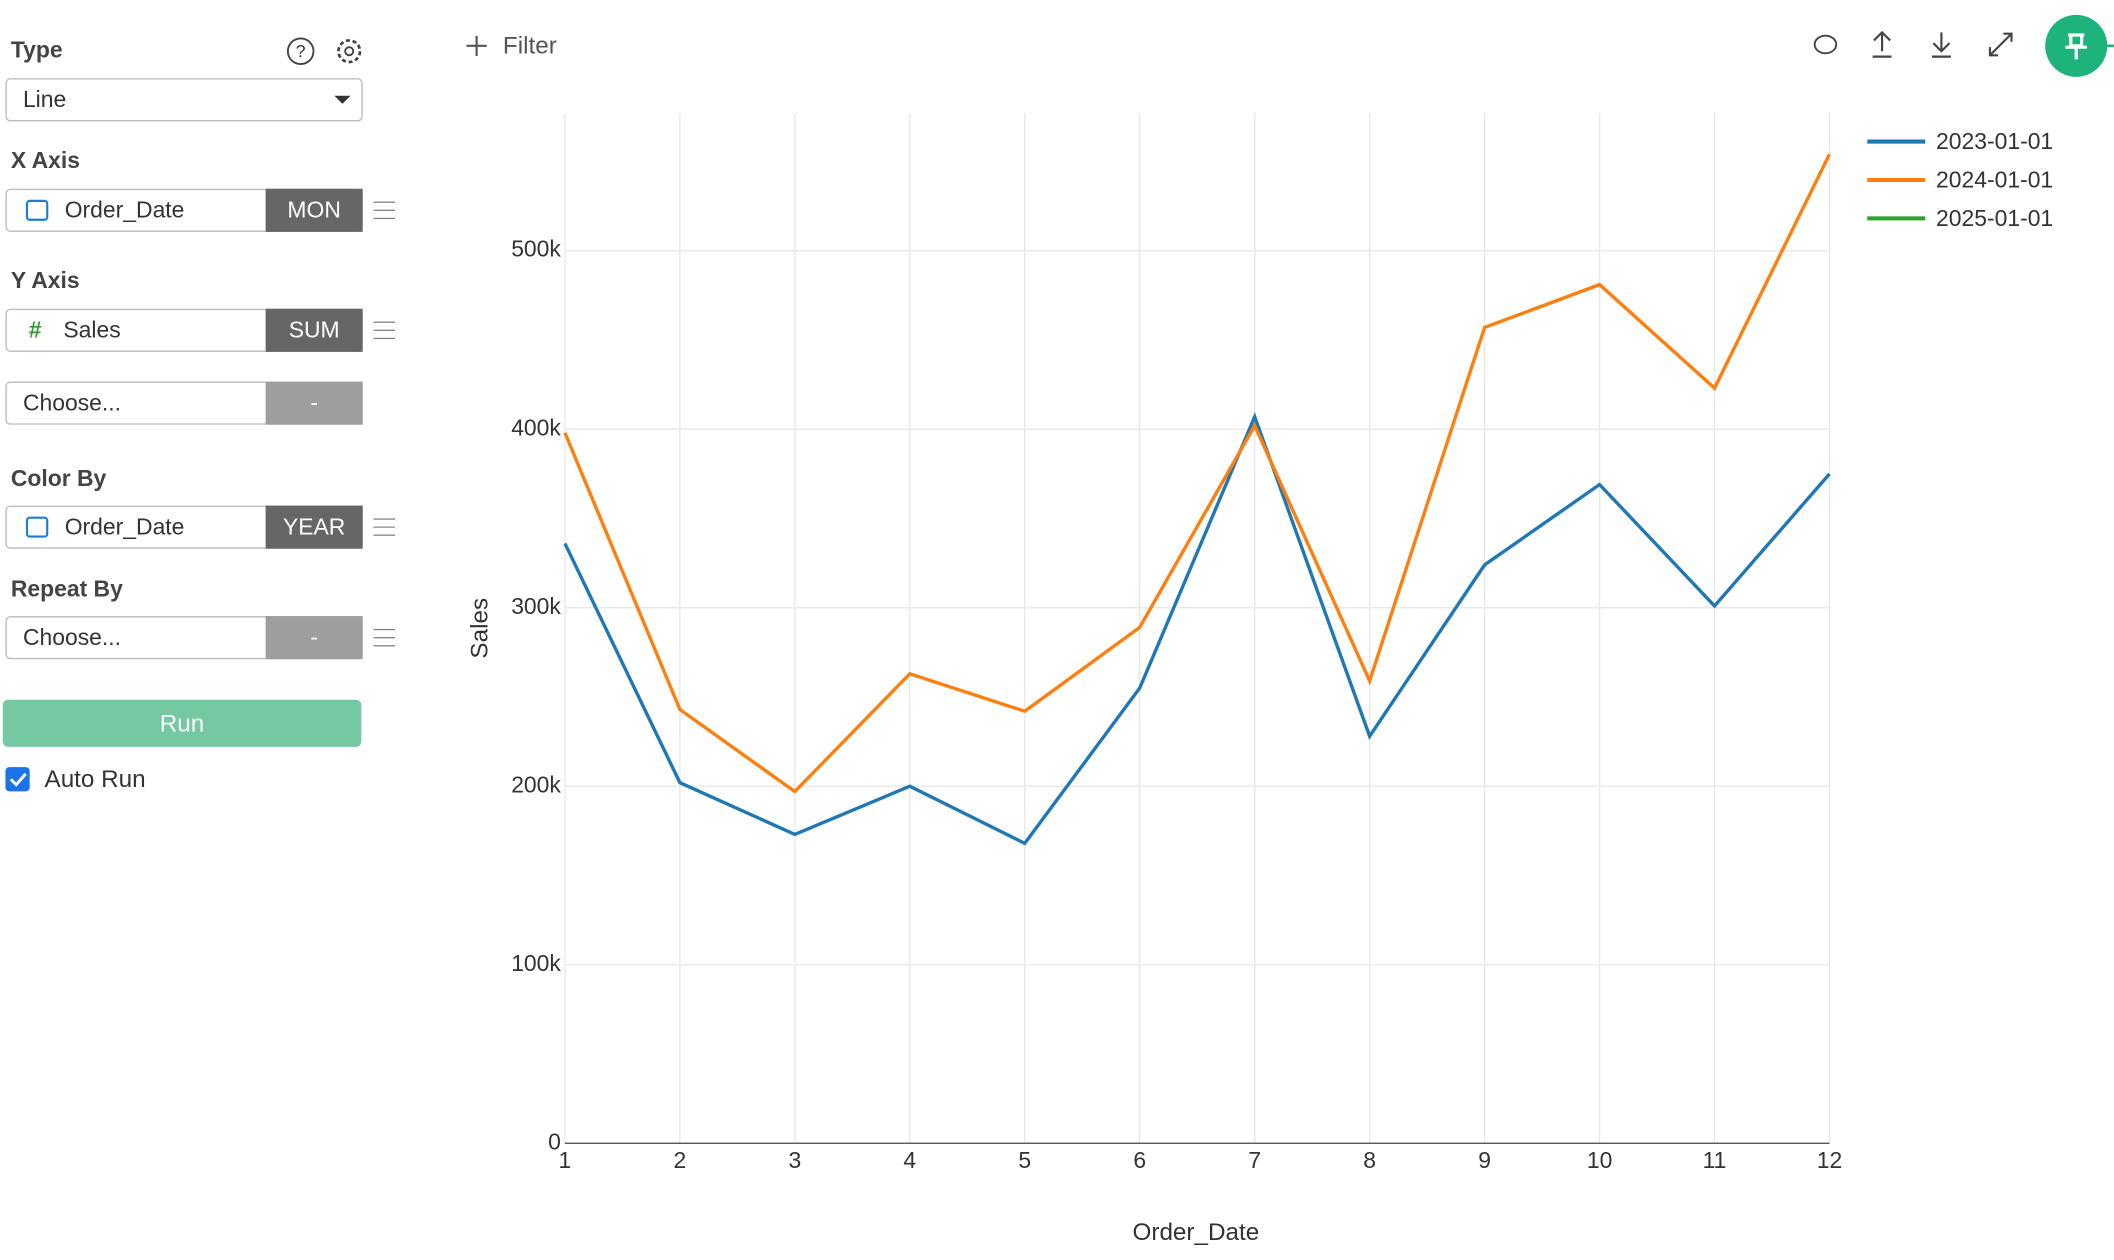 Image resolution: width=2114 pixels, height=1260 pixels. What do you see at coordinates (536, 606) in the screenshot?
I see `y-tick-label: 300k` at bounding box center [536, 606].